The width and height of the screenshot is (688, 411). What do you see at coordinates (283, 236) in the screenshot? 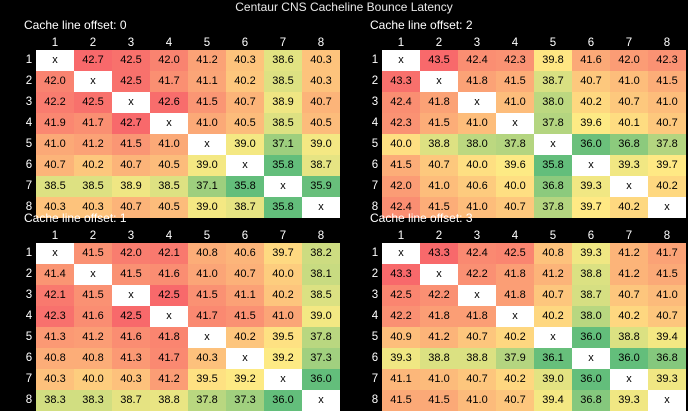
I see `column-header: 7` at bounding box center [283, 236].